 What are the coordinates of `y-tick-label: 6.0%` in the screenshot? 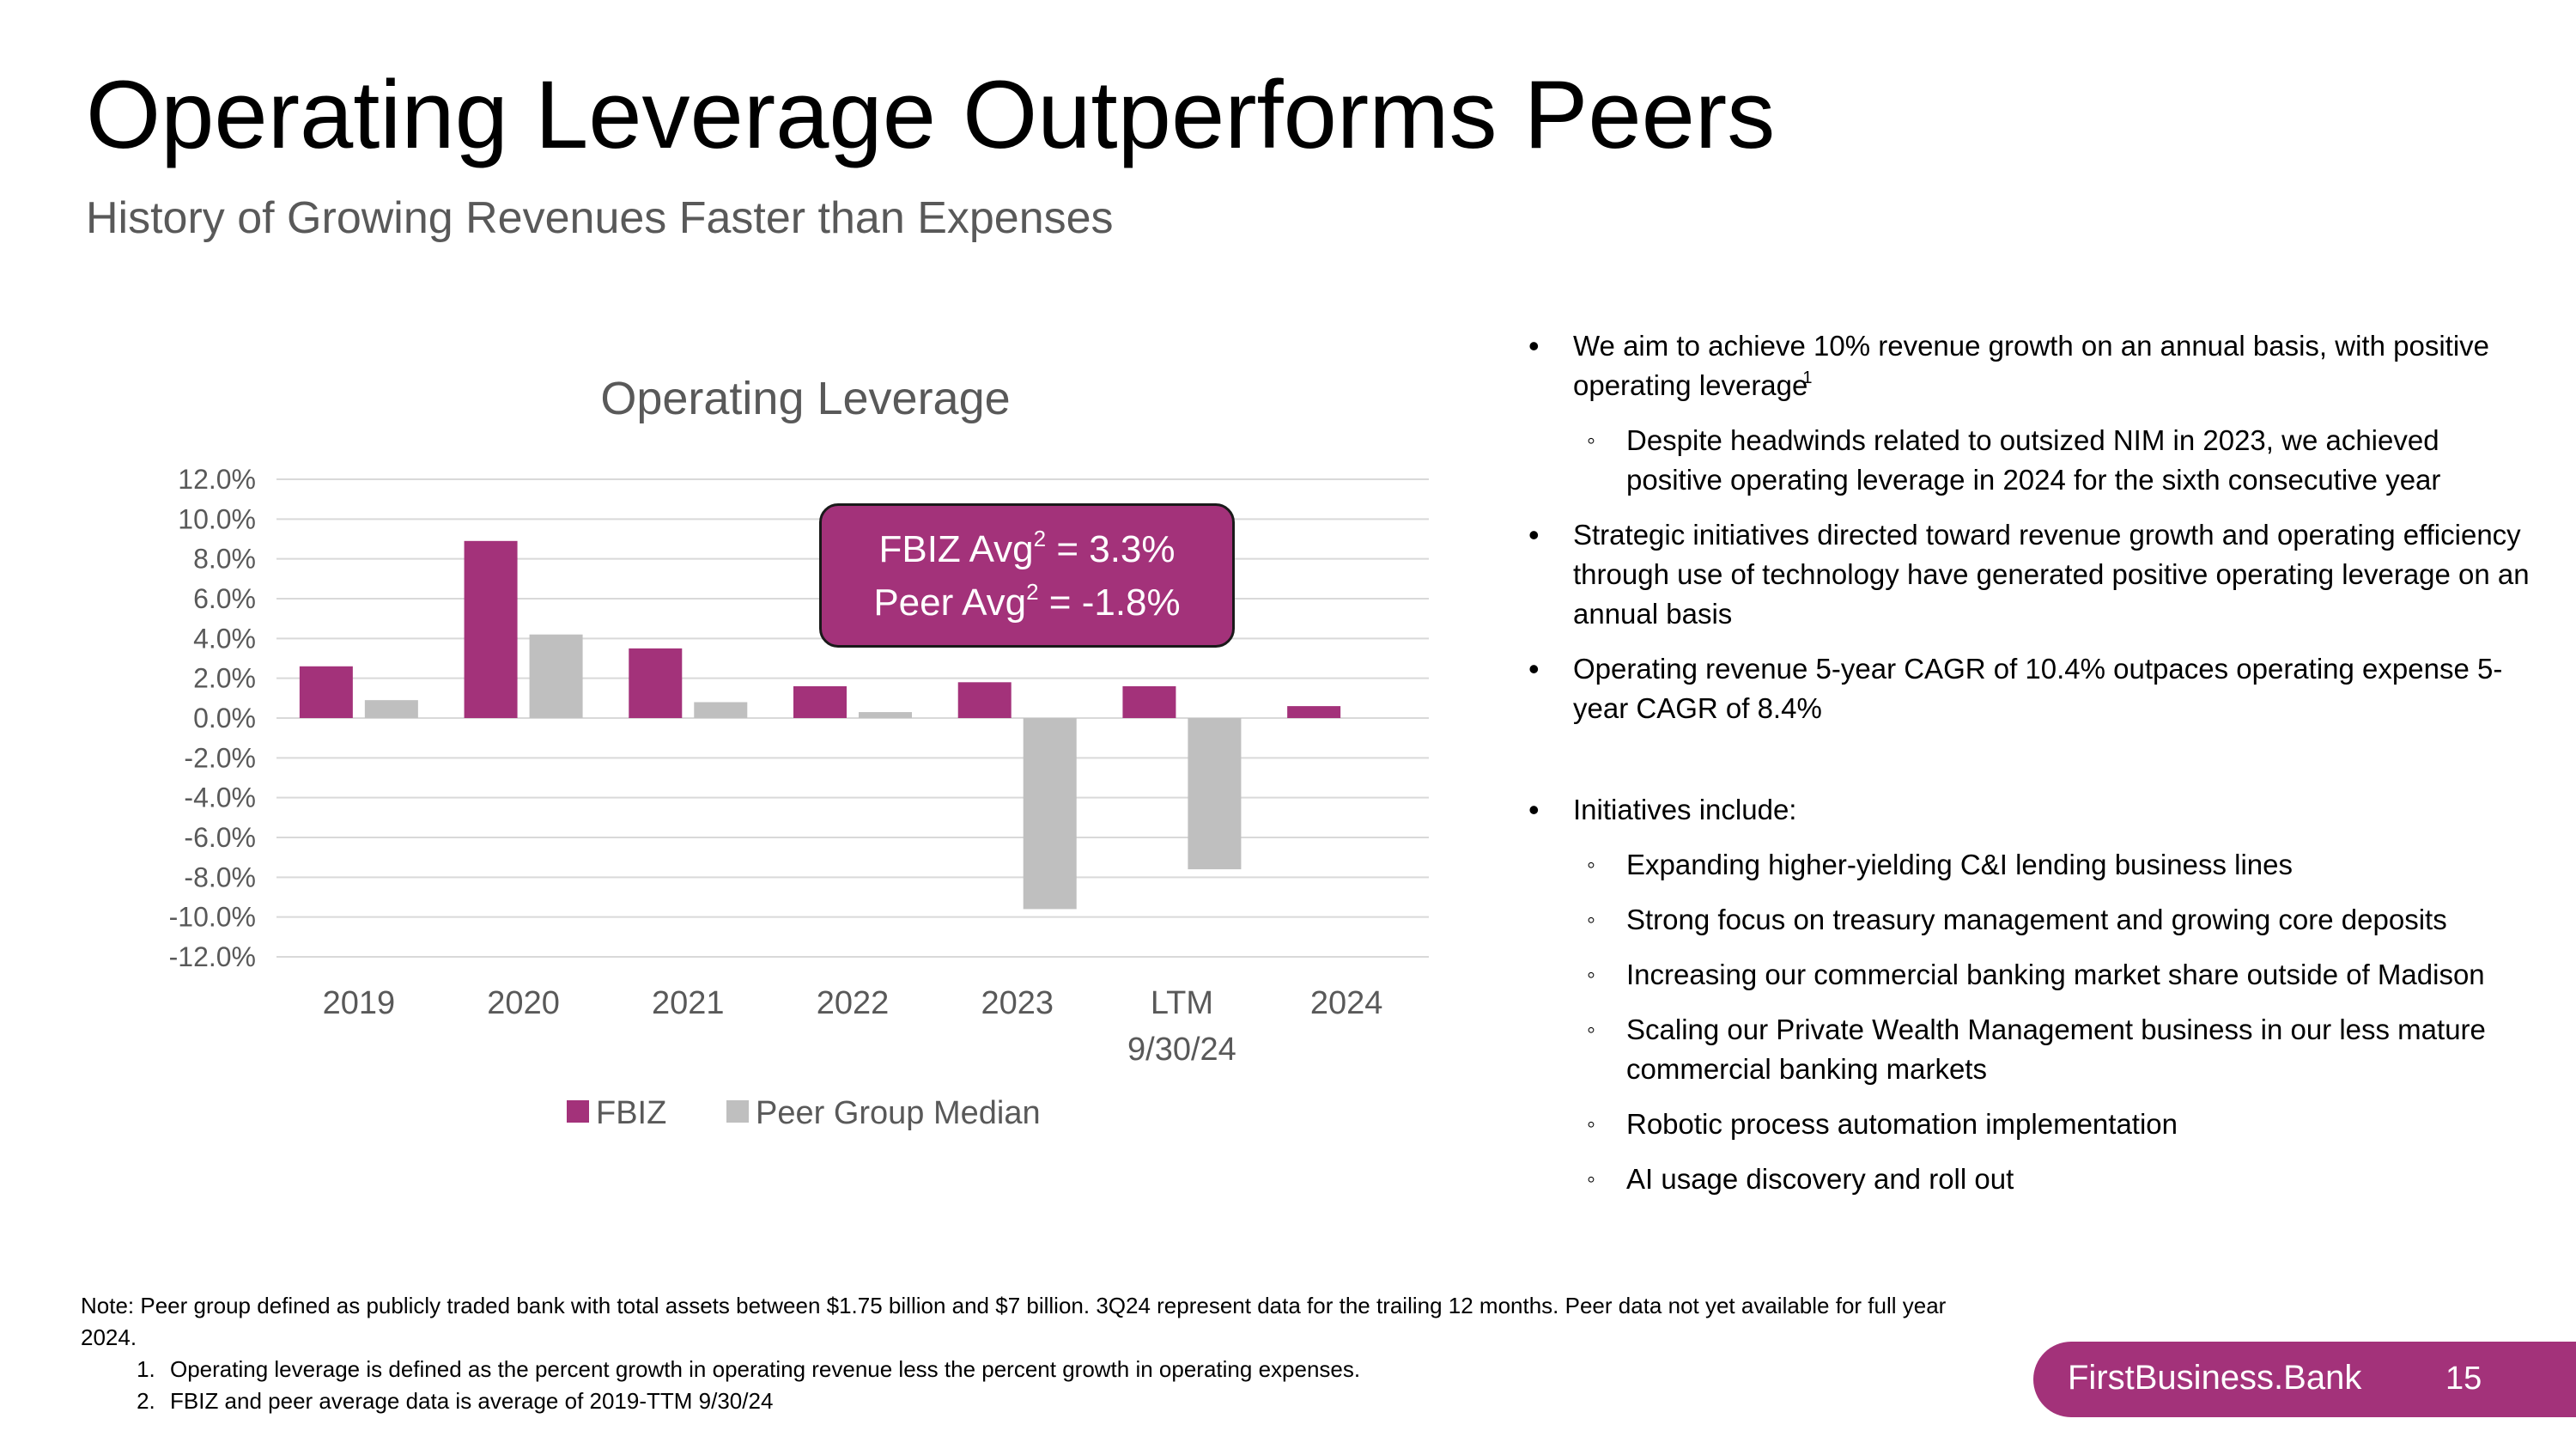 It's located at (225, 598).